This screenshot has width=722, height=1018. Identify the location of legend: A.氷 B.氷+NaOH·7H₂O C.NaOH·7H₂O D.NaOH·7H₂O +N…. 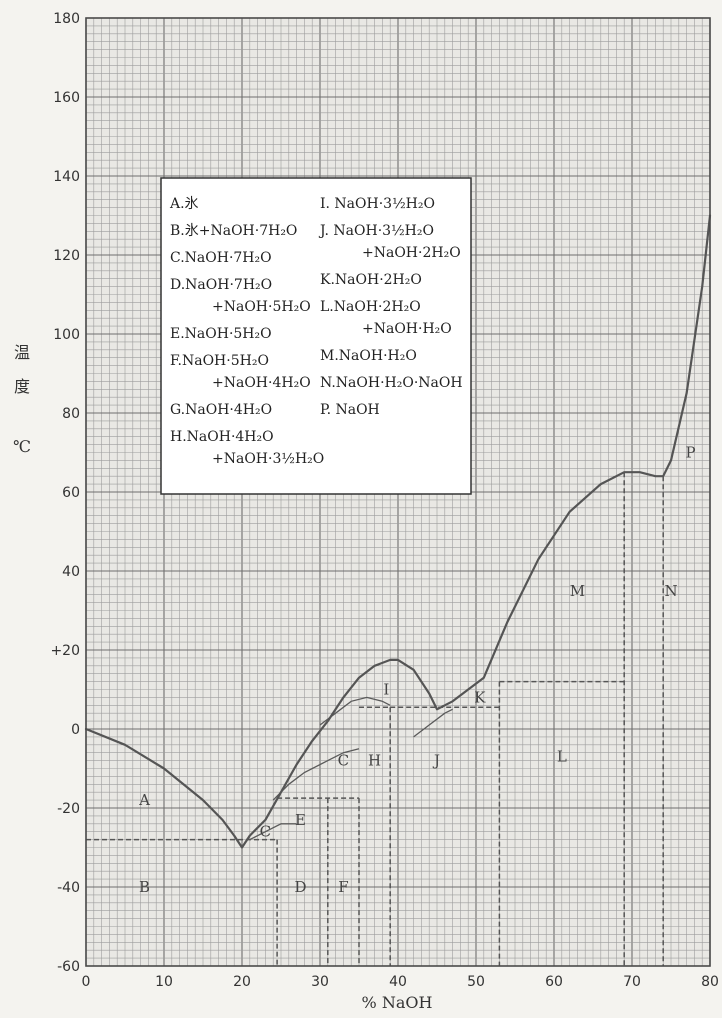
(316, 336).